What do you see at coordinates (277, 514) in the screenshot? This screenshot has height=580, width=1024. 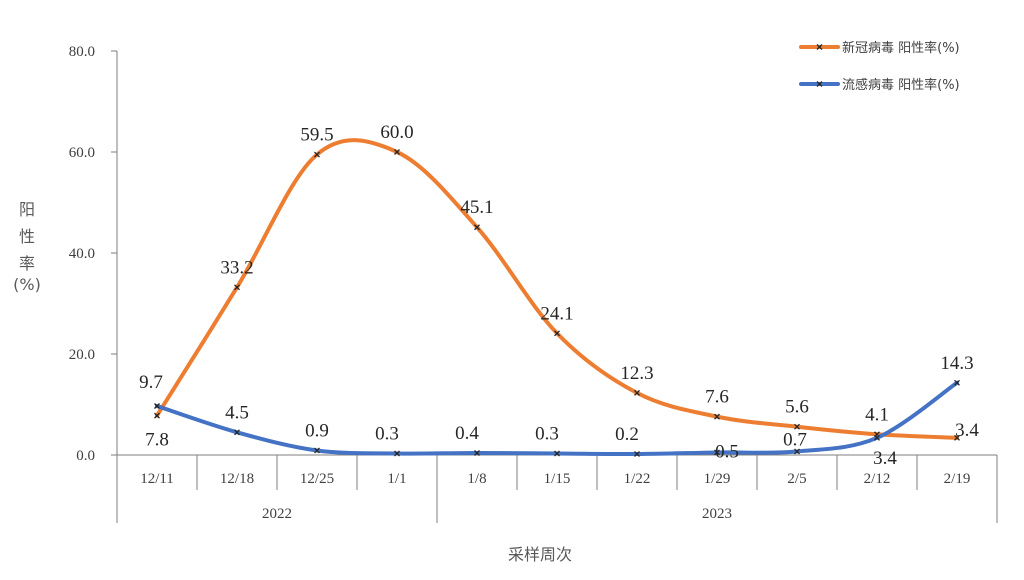 I see `x-group-label: 2022` at bounding box center [277, 514].